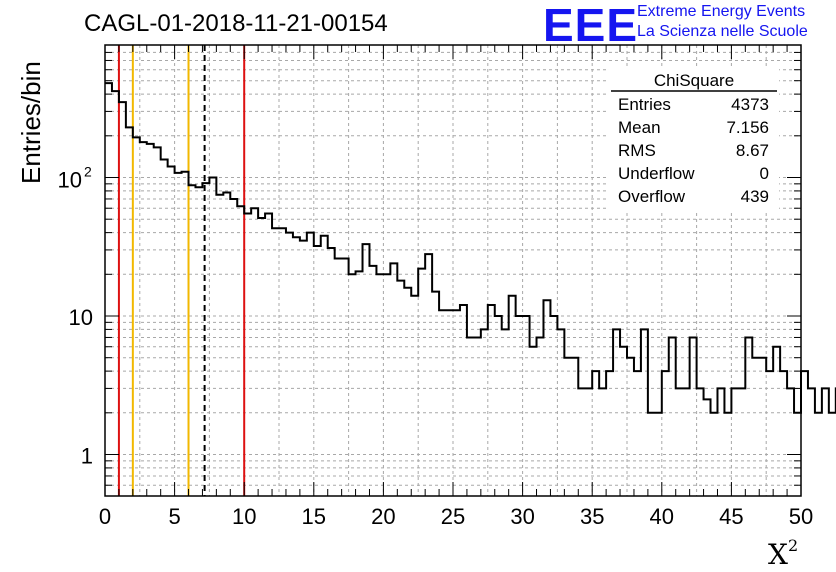 The height and width of the screenshot is (572, 836). Describe the element at coordinates (244, 516) in the screenshot. I see `x-tick-label: 10` at that location.